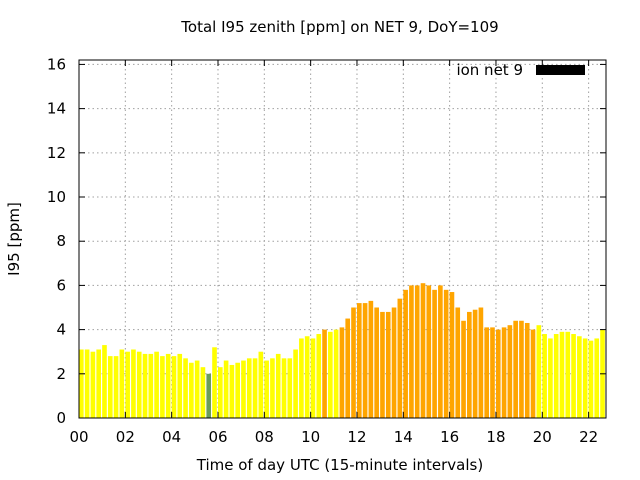 This screenshot has height=480, width=640. Describe the element at coordinates (264, 437) in the screenshot. I see `x-tick-label: 08` at that location.